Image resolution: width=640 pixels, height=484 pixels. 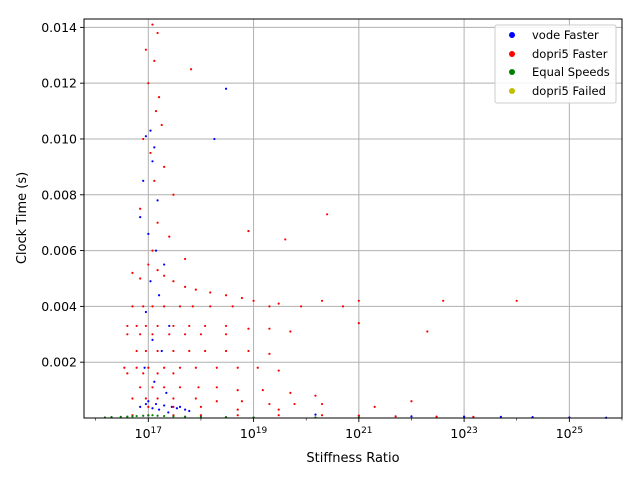 What do you see at coordinates (59, 27) in the screenshot?
I see `y-tick-label: 0.014` at bounding box center [59, 27].